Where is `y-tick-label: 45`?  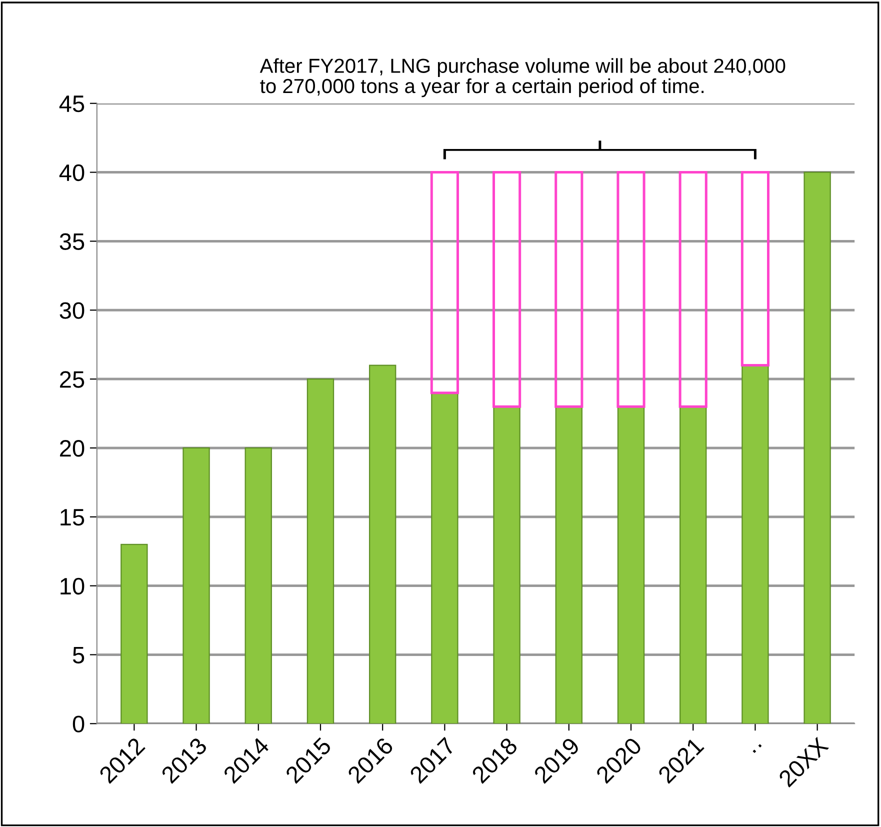
y-tick-label: 45 is located at coordinates (71, 104).